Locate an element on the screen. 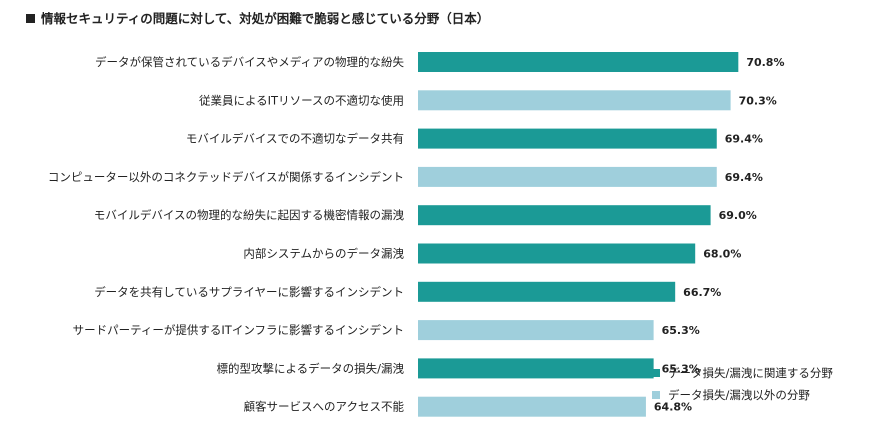 The image size is (896, 432). legend-swatch-other is located at coordinates (656, 395).